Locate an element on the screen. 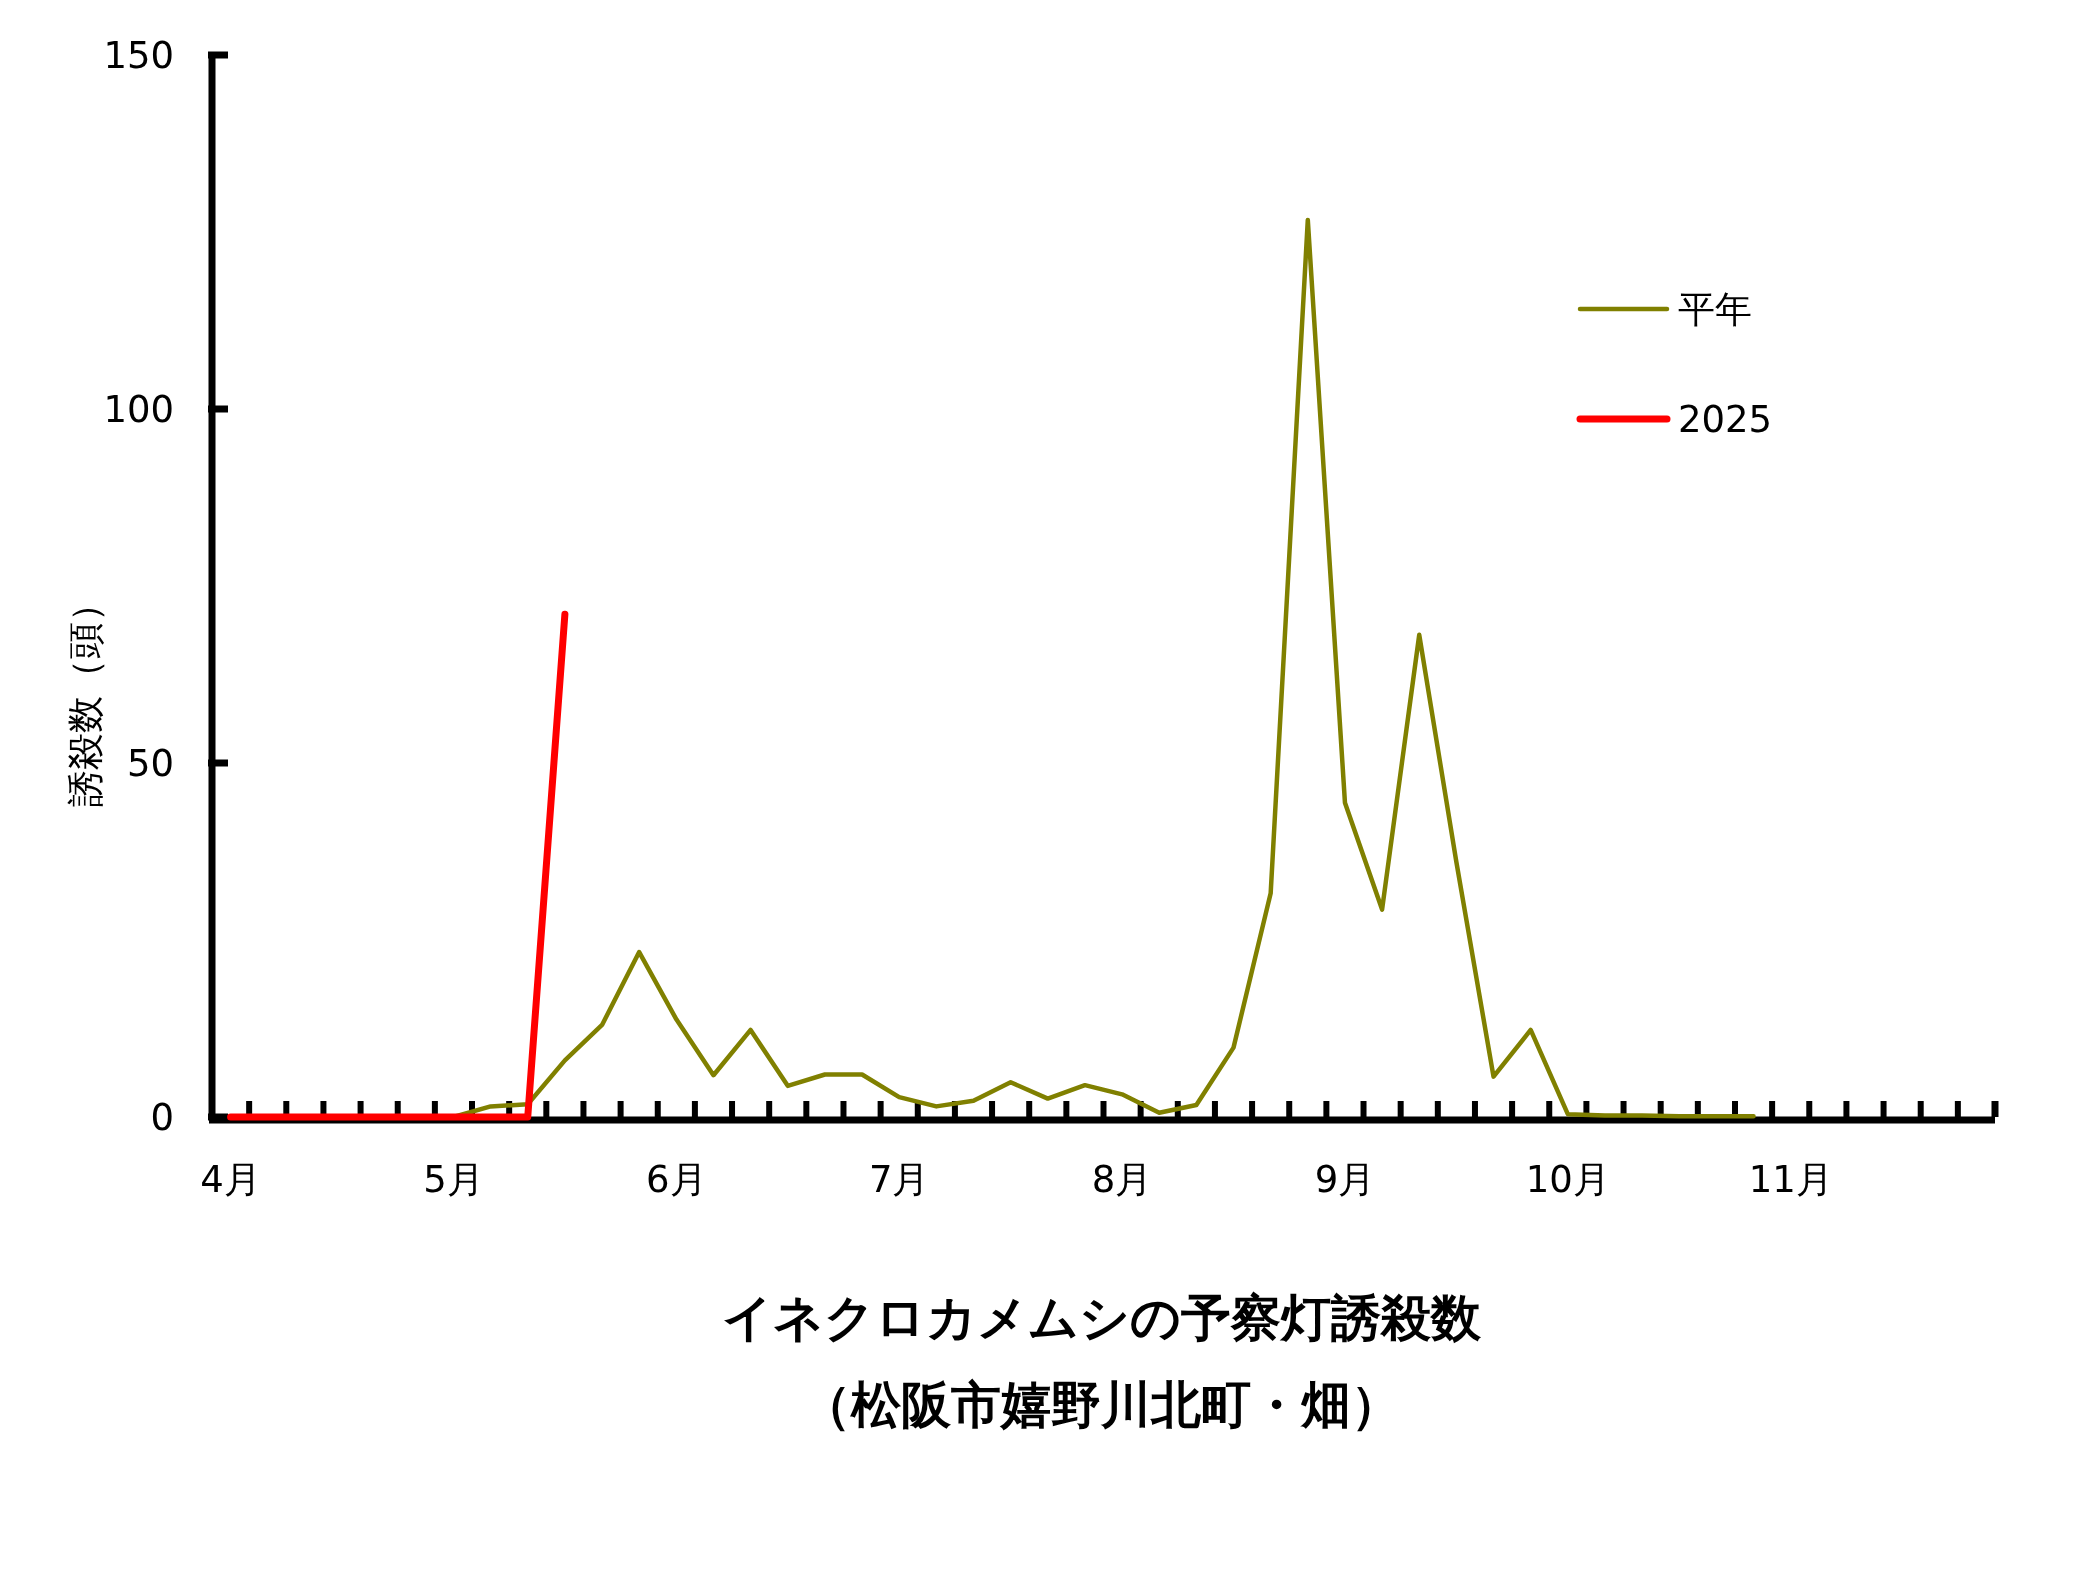  y-axis-title: 誘殺数（頭） is located at coordinates (85, 696).